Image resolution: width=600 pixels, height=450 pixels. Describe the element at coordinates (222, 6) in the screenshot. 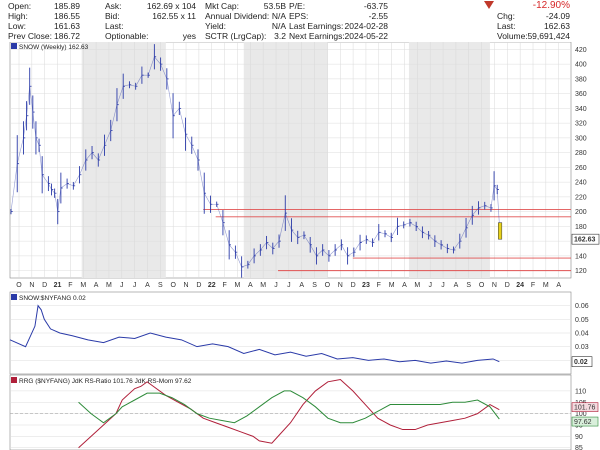

I see `quote-label: Mkt Cap:` at that location.